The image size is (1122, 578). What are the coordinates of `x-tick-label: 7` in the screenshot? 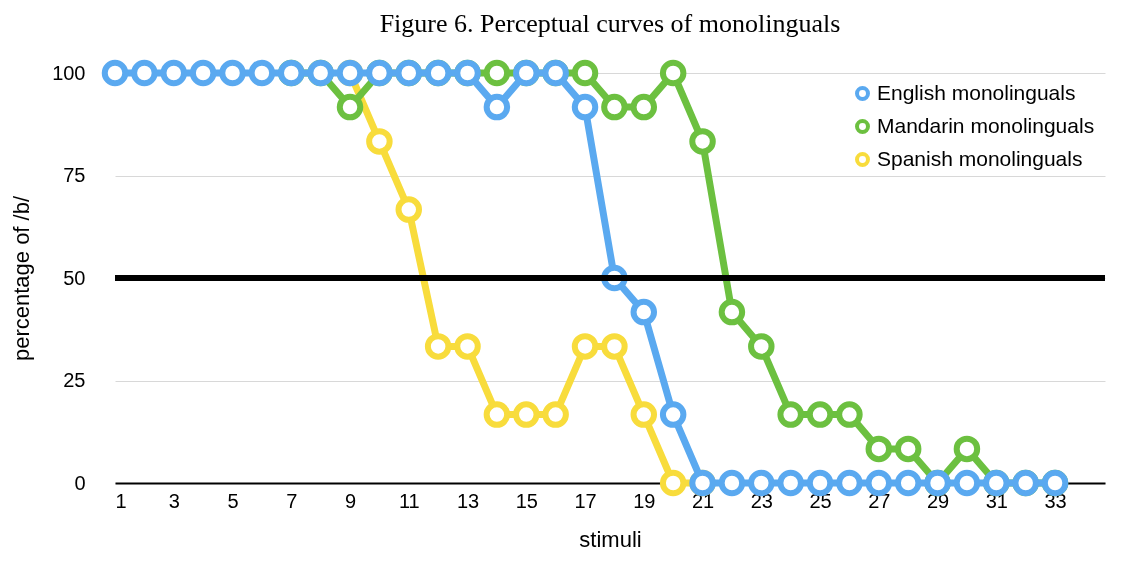 It's located at (292, 500).